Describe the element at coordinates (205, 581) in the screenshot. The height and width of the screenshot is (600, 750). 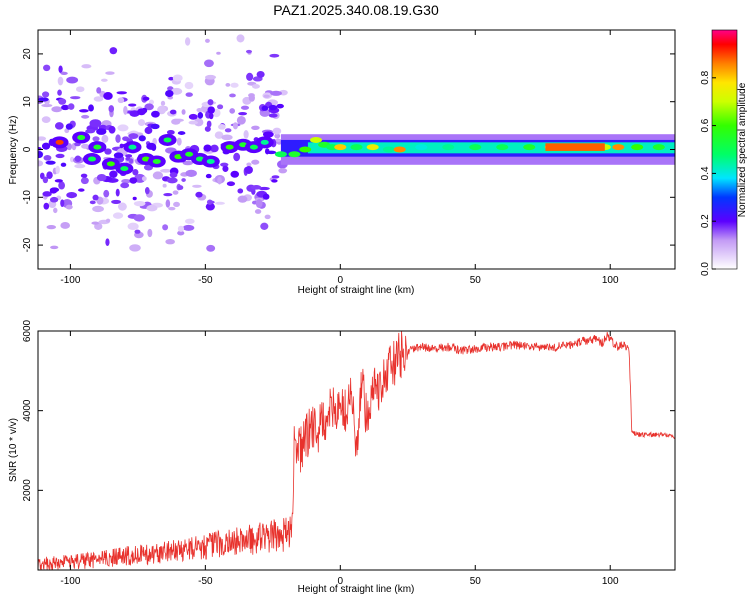
I see `snr-x-tick-label-1: -50` at that location.